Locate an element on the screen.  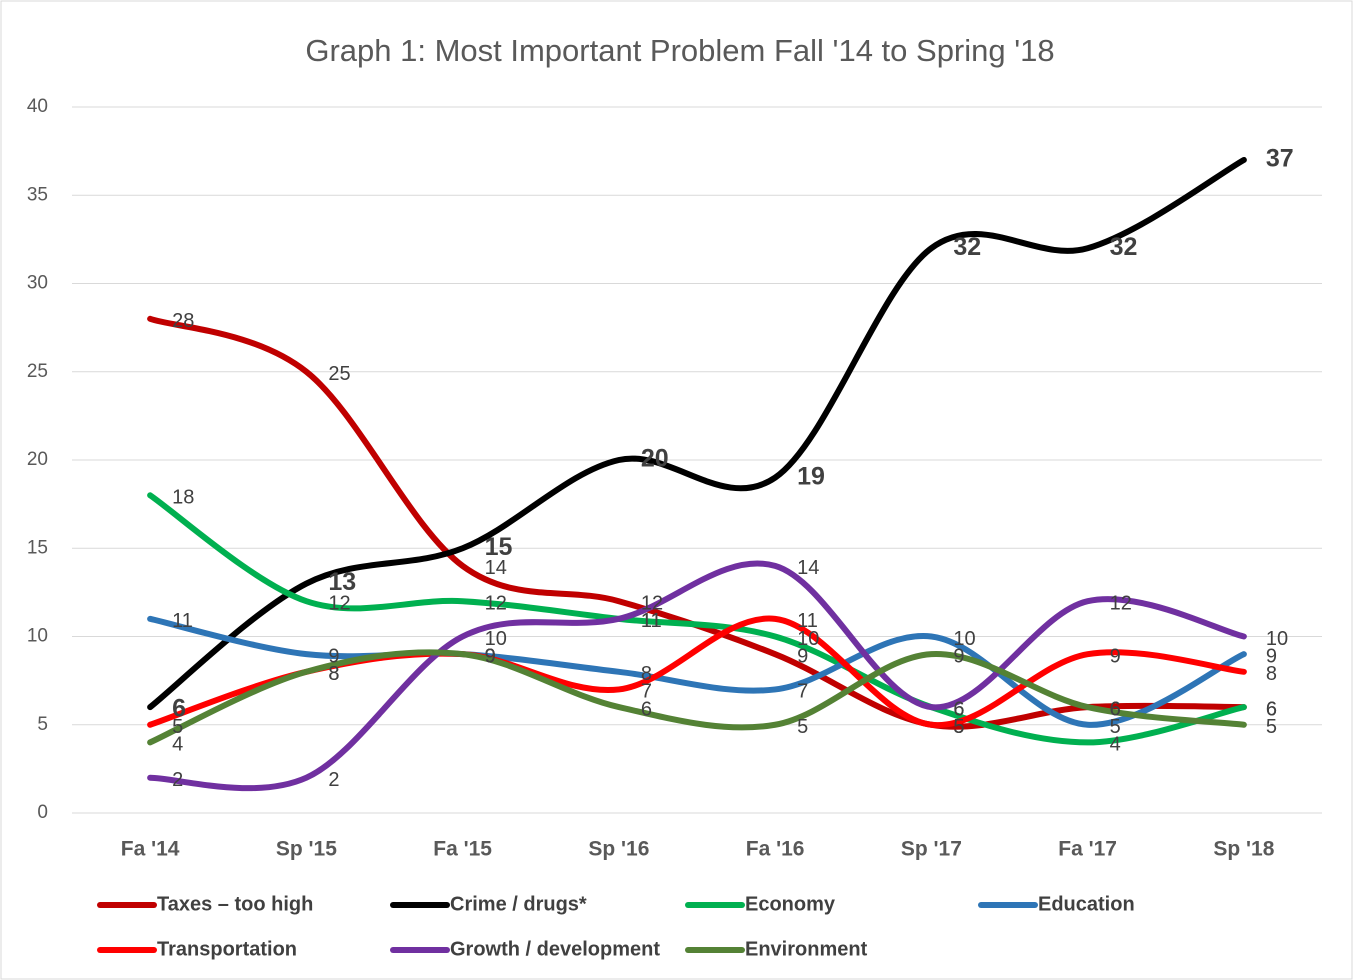
y-tick-label: 20 is located at coordinates (37, 459).